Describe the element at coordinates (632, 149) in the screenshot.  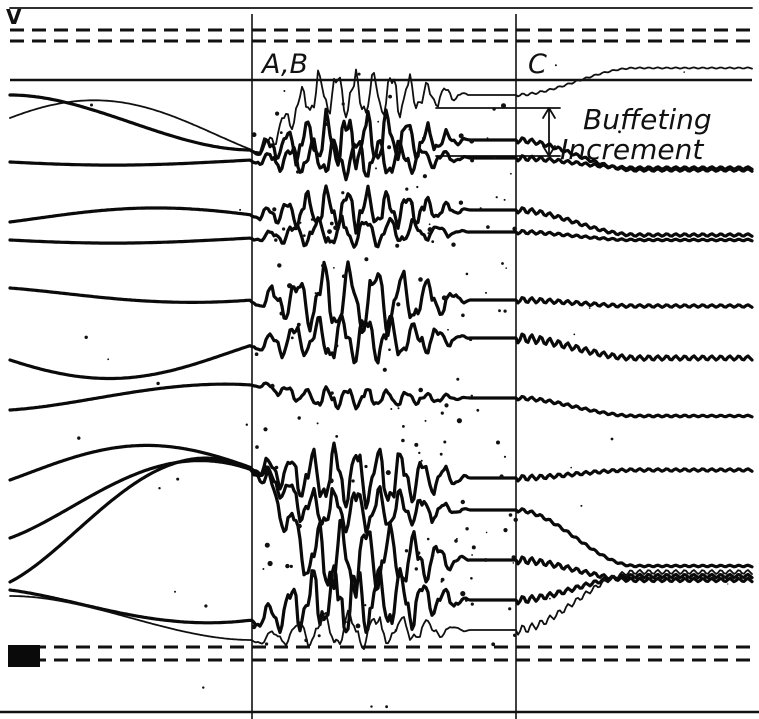
I see `annotation-increment: Increment` at that location.